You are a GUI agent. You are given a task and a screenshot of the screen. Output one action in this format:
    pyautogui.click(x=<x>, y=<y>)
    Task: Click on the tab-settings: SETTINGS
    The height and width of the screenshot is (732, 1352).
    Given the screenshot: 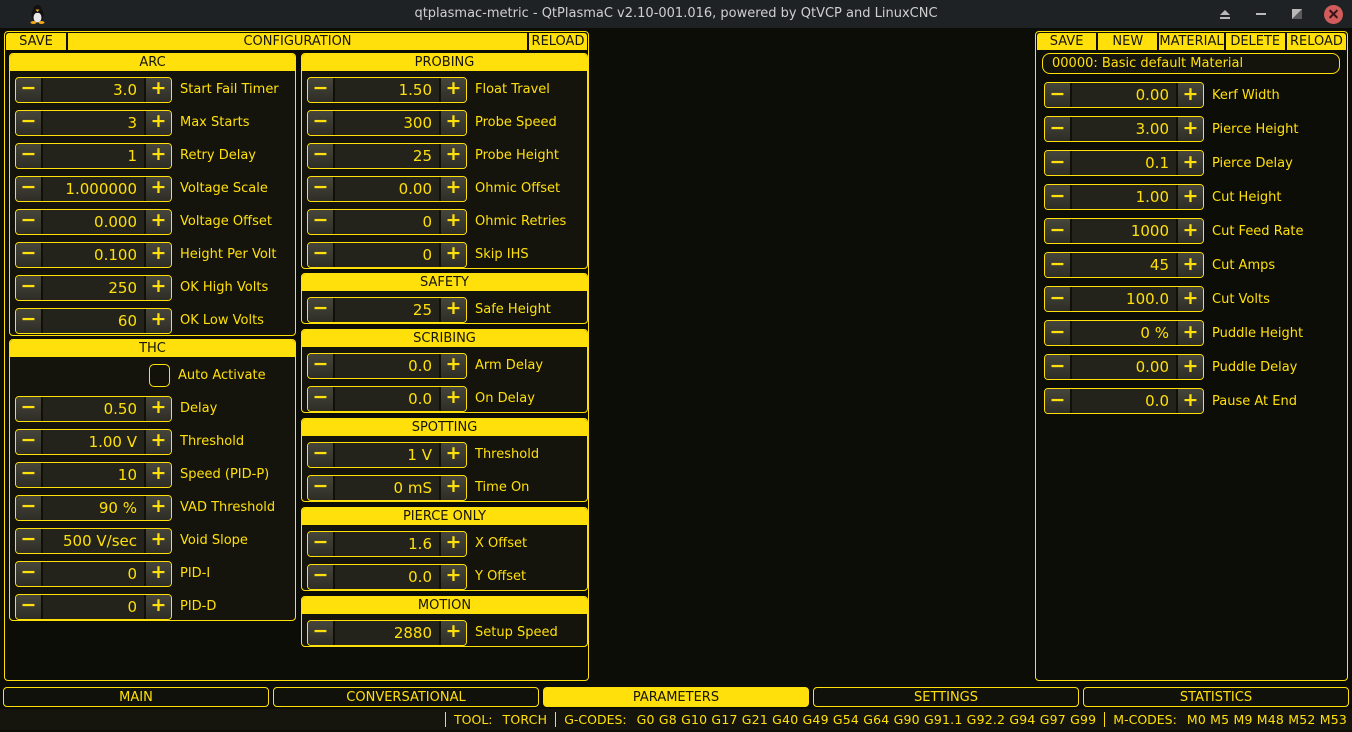 What is the action you would take?
    pyautogui.click(x=946, y=697)
    